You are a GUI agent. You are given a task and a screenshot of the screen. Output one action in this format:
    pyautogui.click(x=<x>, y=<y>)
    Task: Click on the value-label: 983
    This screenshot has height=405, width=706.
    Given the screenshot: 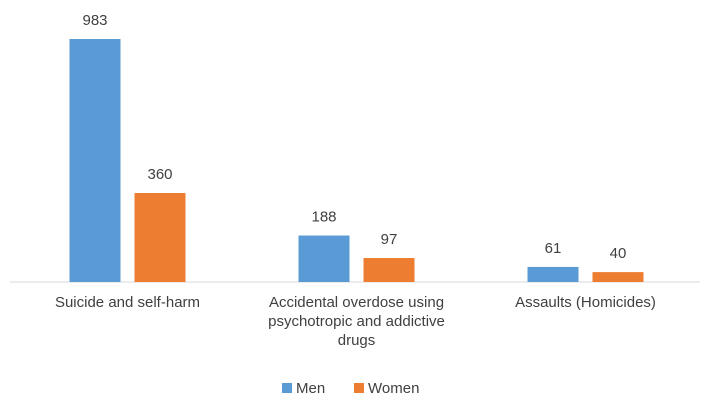 What is the action you would take?
    pyautogui.click(x=94, y=20)
    